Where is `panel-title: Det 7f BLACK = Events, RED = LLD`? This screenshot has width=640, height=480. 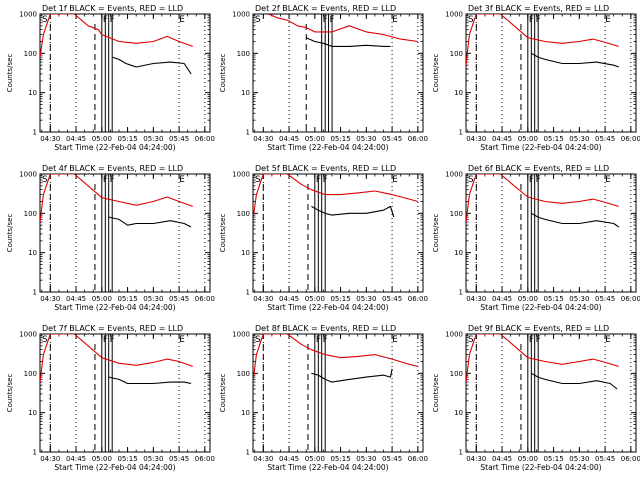
panel-title: Det 7f BLACK = Events, RED = LLD is located at coordinates (112, 328).